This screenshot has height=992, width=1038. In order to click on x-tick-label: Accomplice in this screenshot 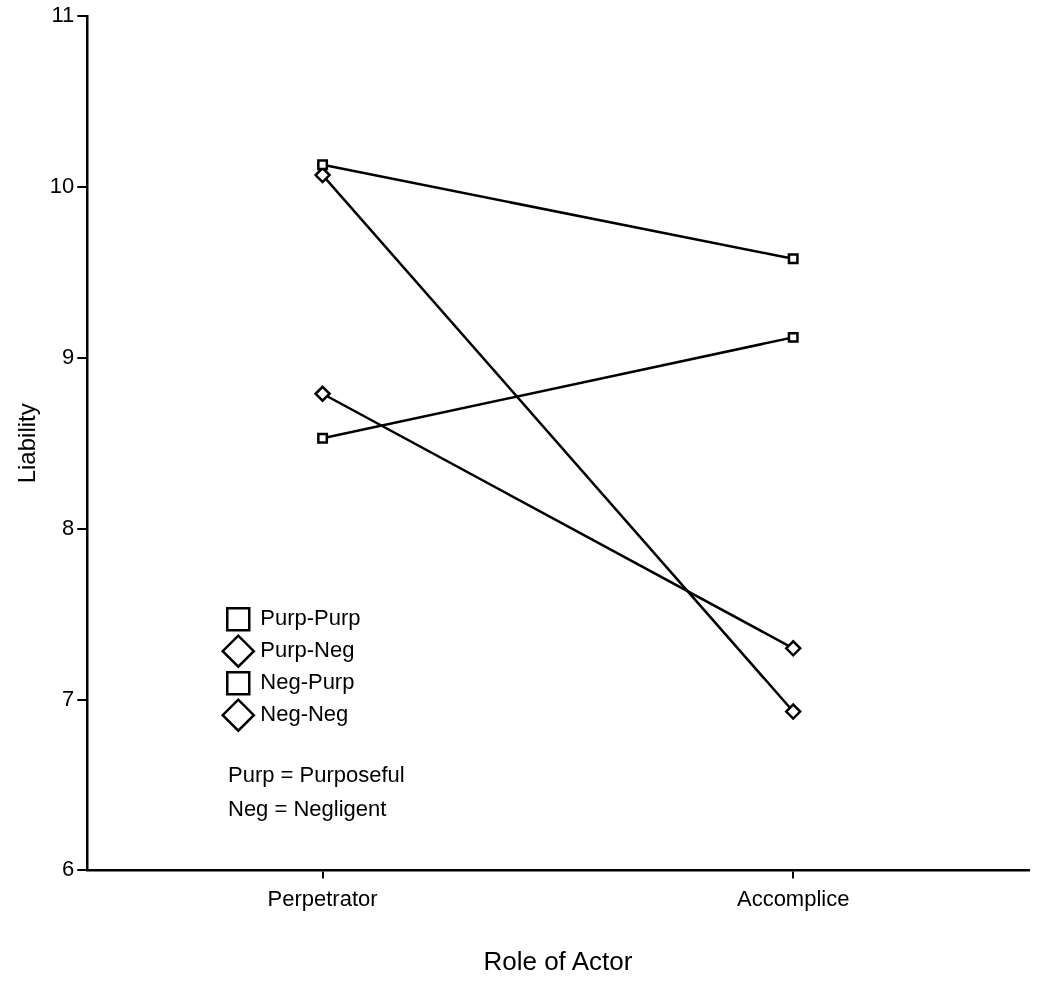, I will do `click(793, 898)`.